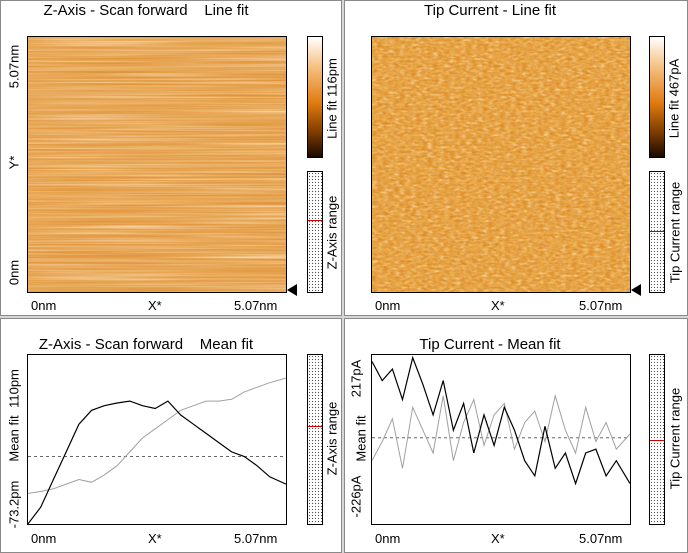 The height and width of the screenshot is (553, 688). I want to click on z-mean-range-marker, so click(315, 426).